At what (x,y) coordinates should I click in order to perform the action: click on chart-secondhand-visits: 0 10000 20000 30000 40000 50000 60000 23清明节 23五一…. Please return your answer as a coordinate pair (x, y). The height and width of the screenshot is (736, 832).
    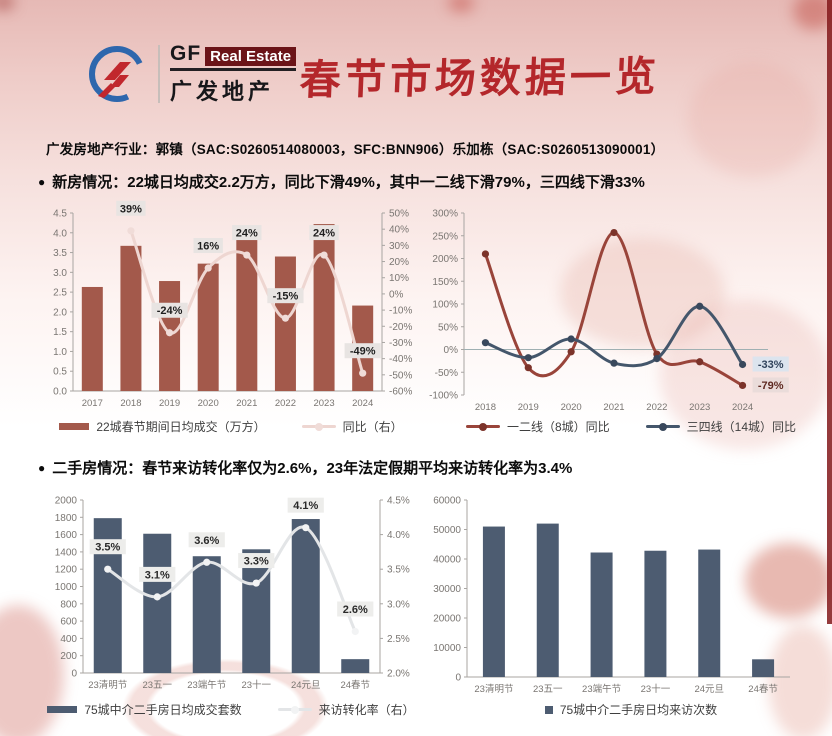
    Looking at the image, I should click on (631, 593).